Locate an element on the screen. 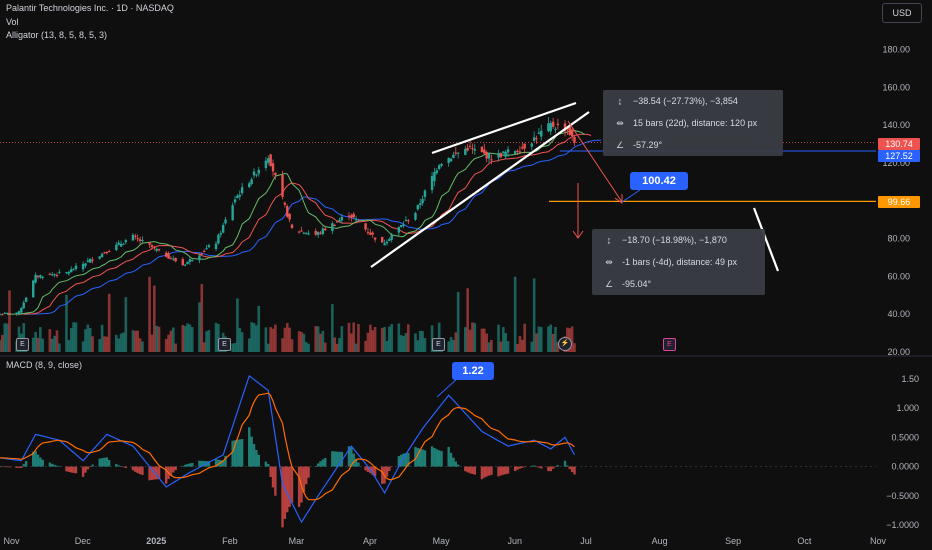  macd-axis-tick: −0.5000 is located at coordinates (902, 496).